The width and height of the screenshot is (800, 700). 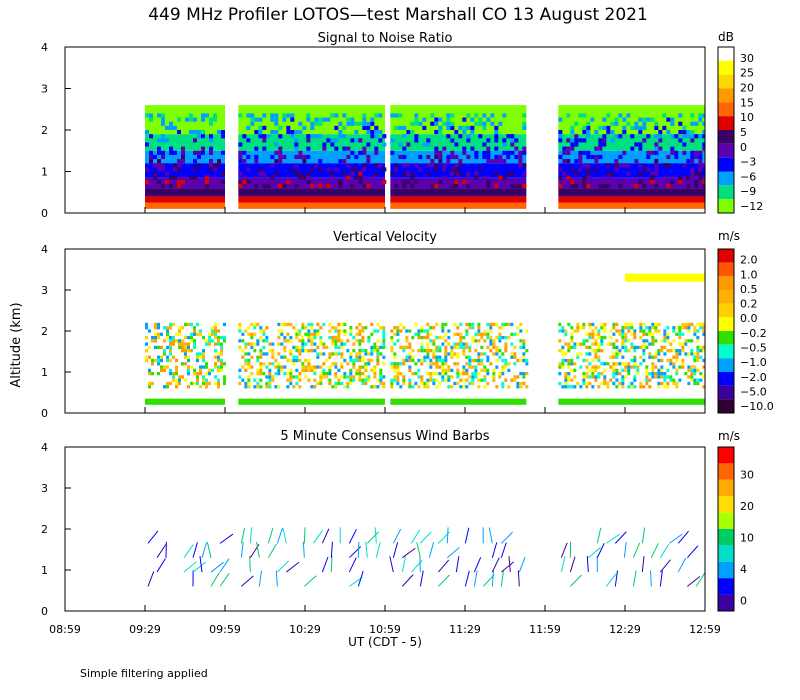 I want to click on colorbar-frame, so click(x=726, y=529).